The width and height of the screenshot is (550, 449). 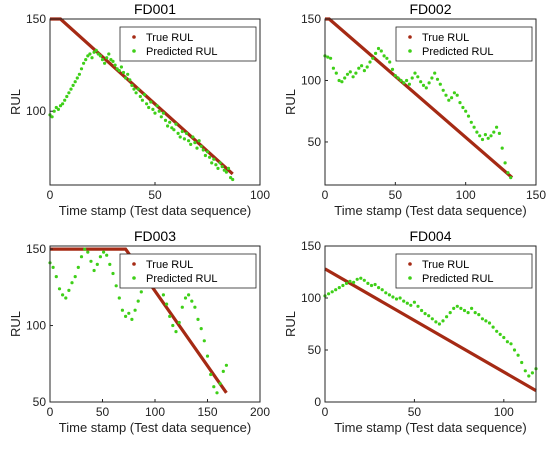 I want to click on x-tick-label: 0, so click(x=50, y=412).